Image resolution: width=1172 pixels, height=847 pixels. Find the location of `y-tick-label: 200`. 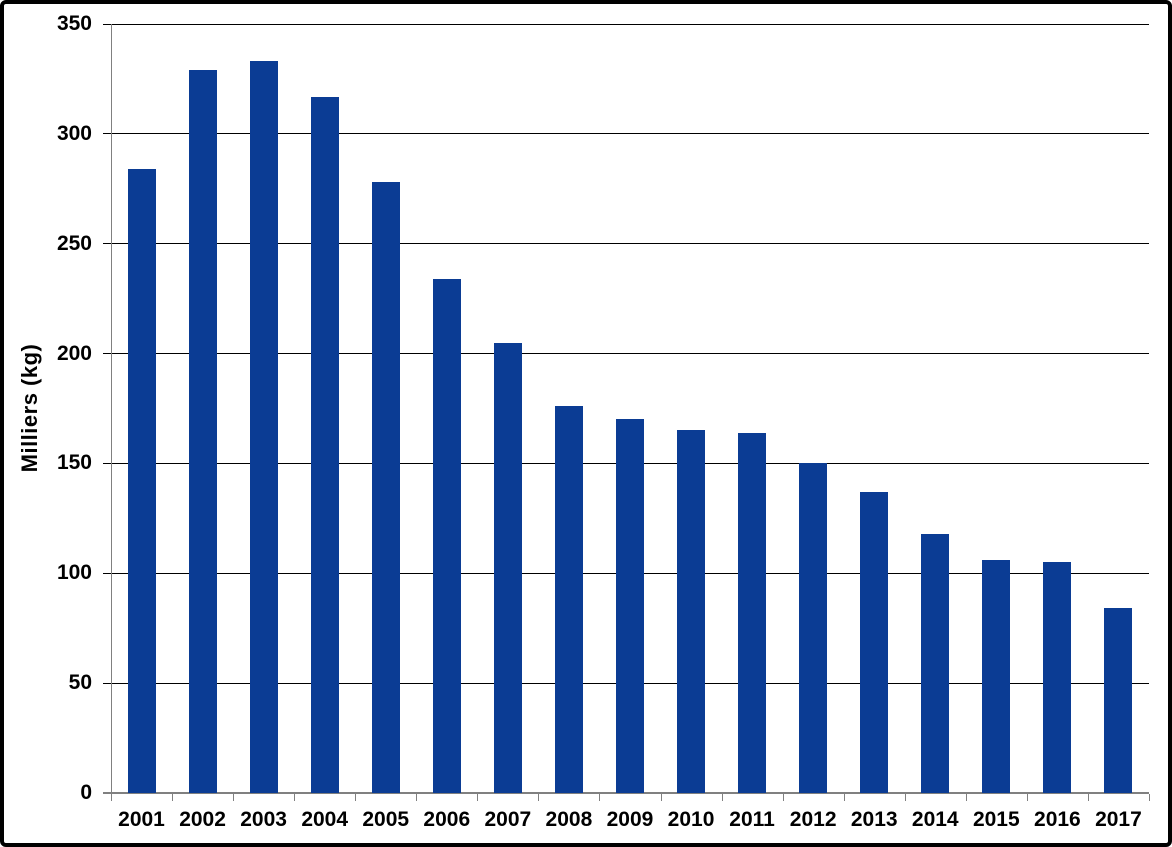

y-tick-label: 200 is located at coordinates (74, 353).